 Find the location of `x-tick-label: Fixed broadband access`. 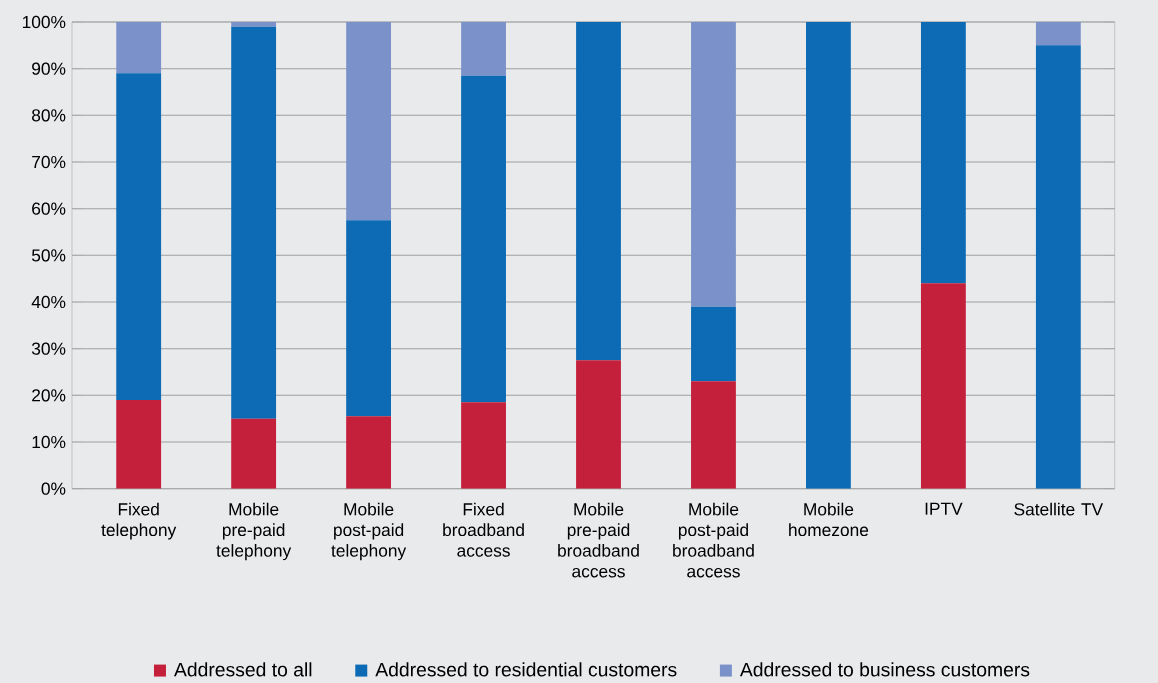

x-tick-label: Fixed broadband access is located at coordinates (483, 529).